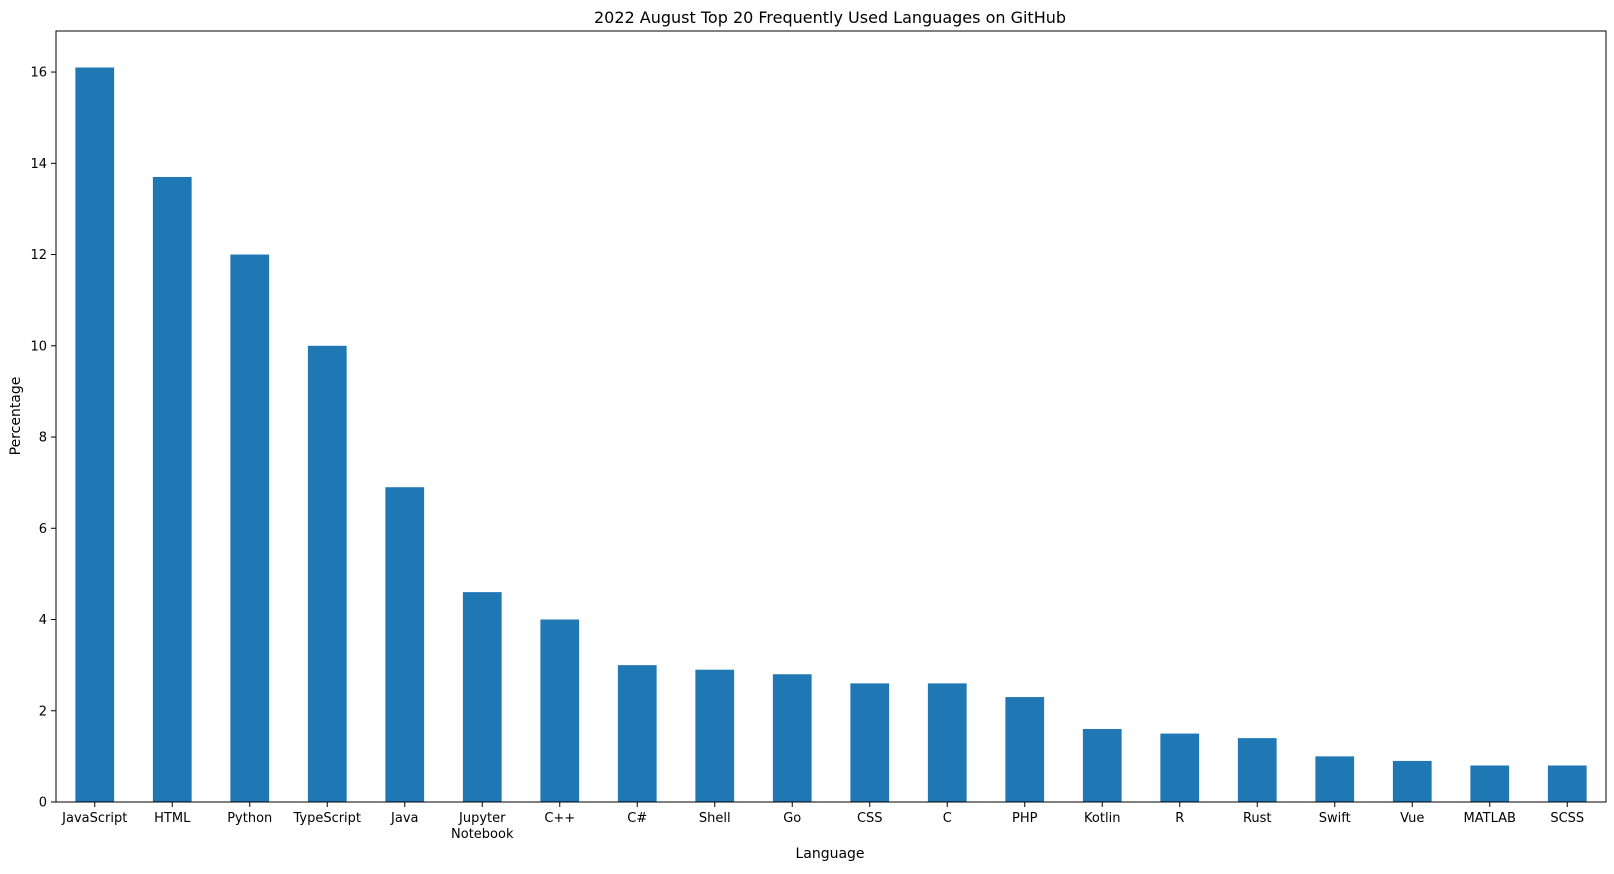 The image size is (1614, 874). What do you see at coordinates (1490, 818) in the screenshot?
I see `x-tick-label: MATLAB` at bounding box center [1490, 818].